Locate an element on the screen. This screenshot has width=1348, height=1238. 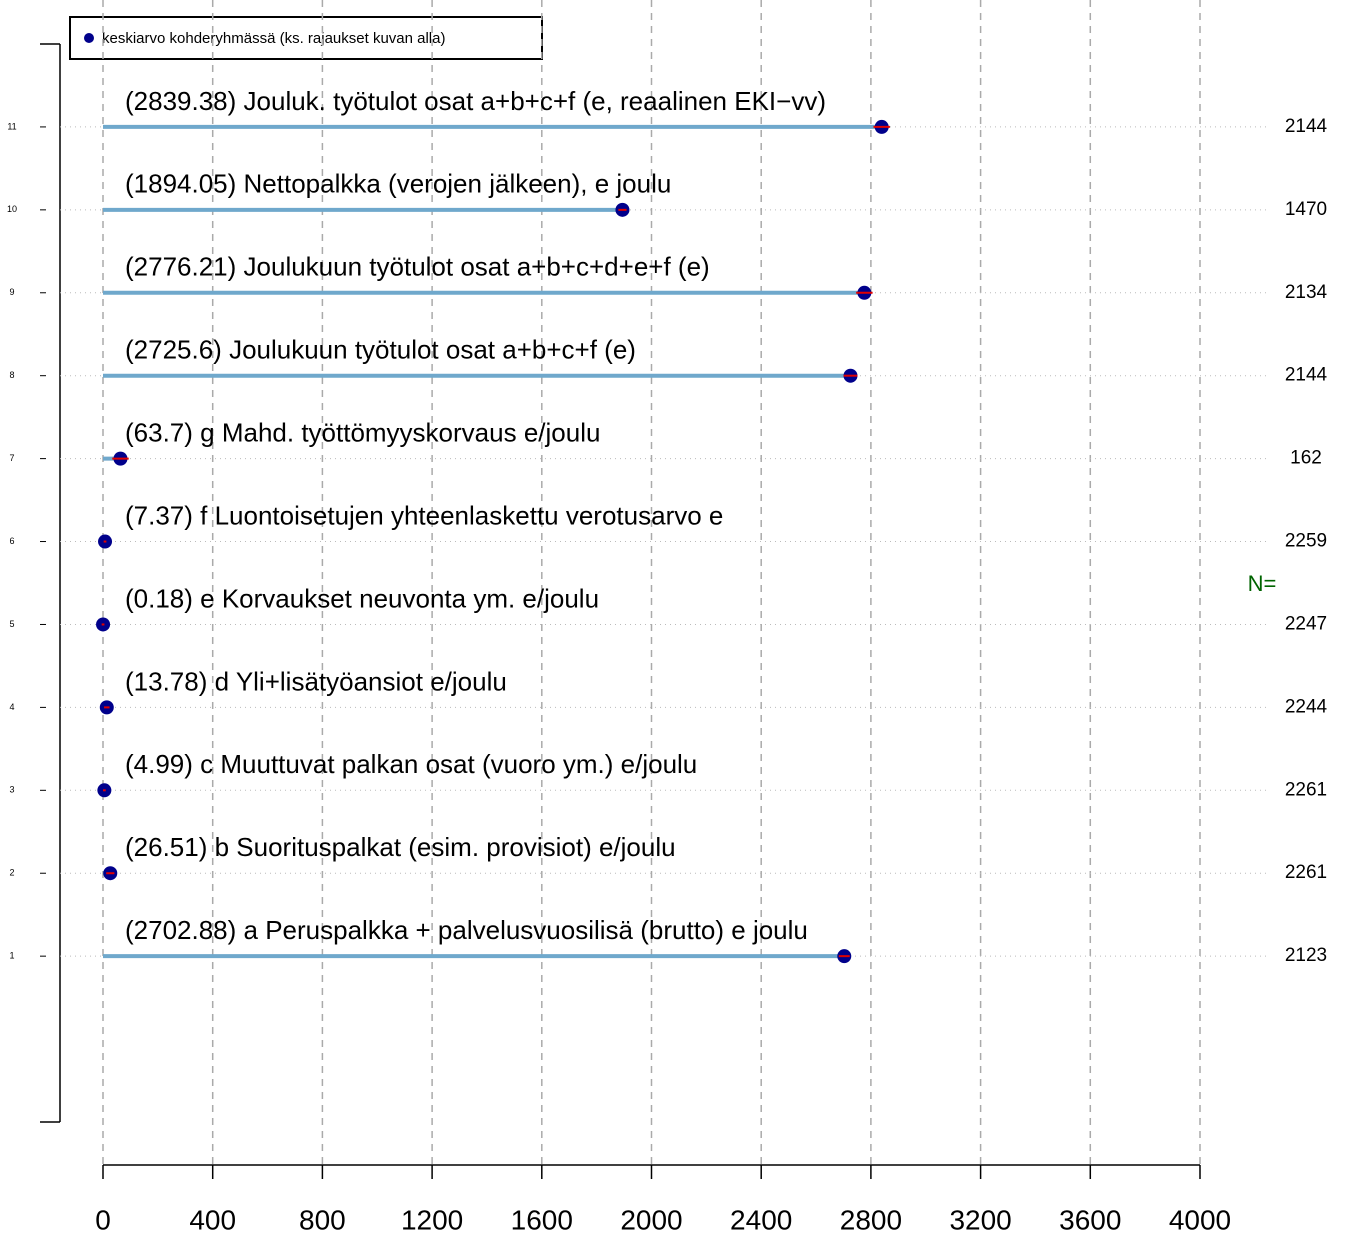
x-tick-label: 2800 is located at coordinates (871, 1219).